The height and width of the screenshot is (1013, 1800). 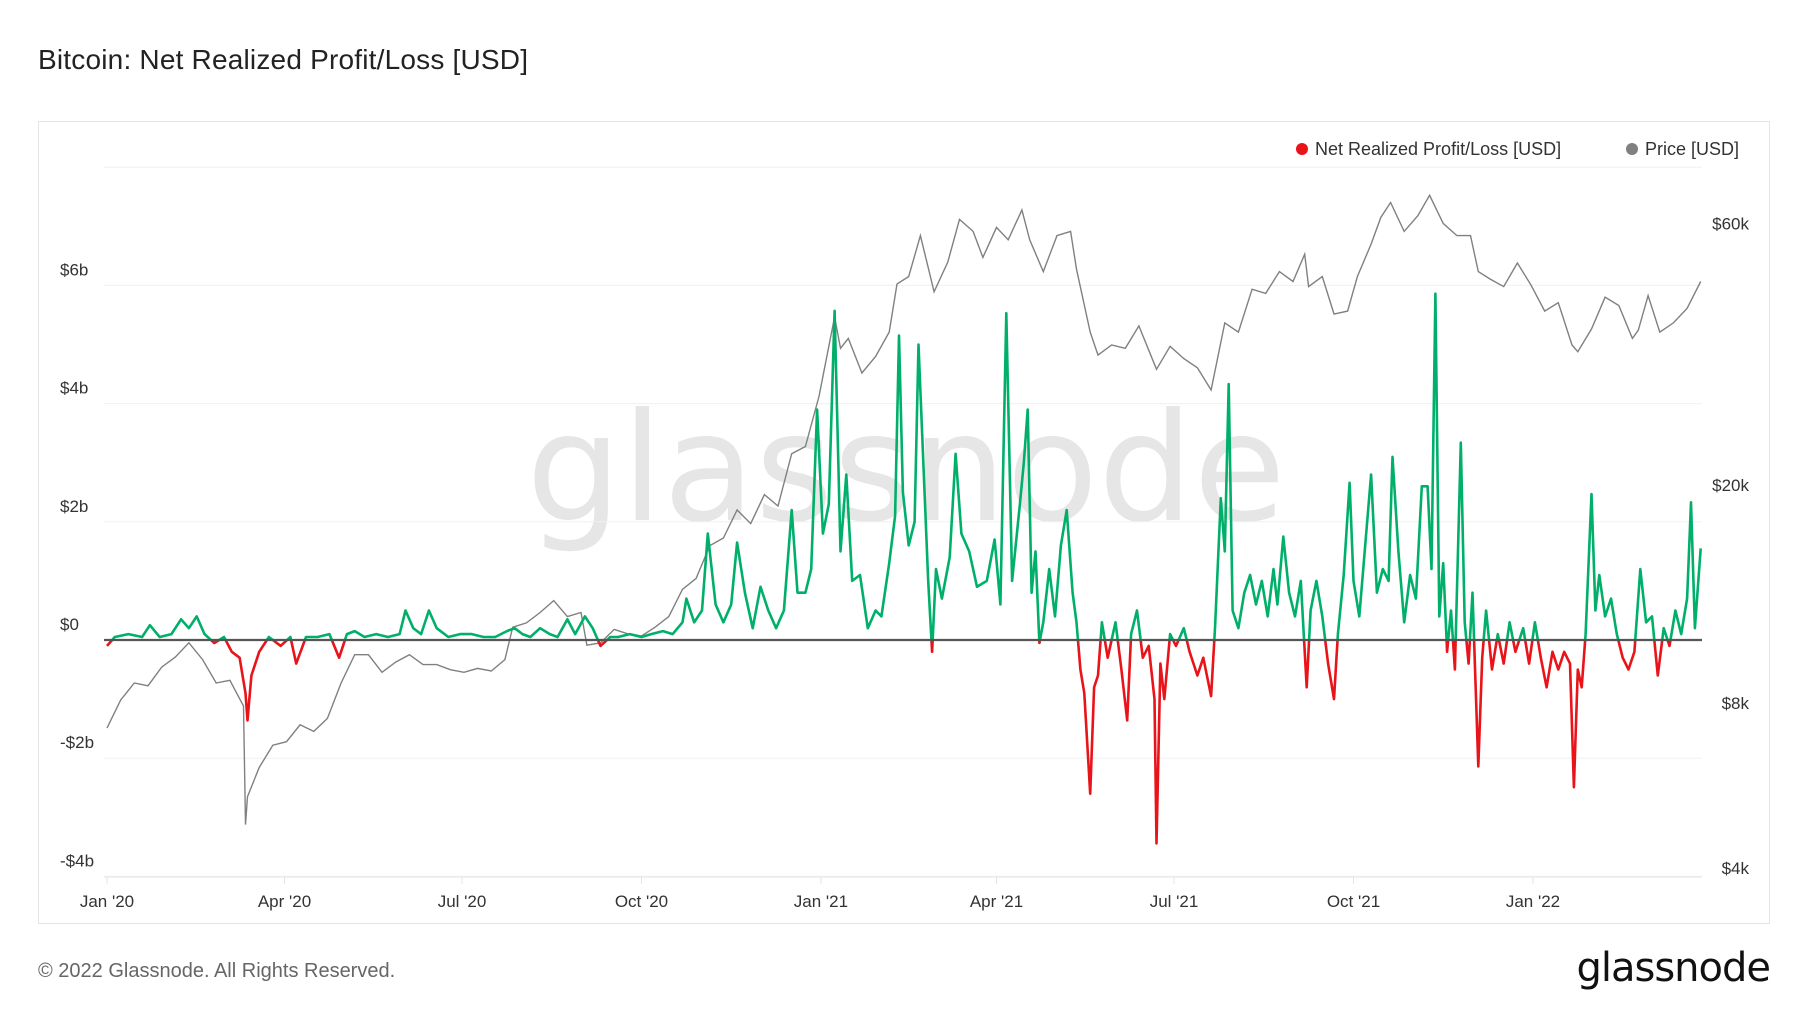 What do you see at coordinates (462, 901) in the screenshot?
I see `x-tick-label: Jul '20` at bounding box center [462, 901].